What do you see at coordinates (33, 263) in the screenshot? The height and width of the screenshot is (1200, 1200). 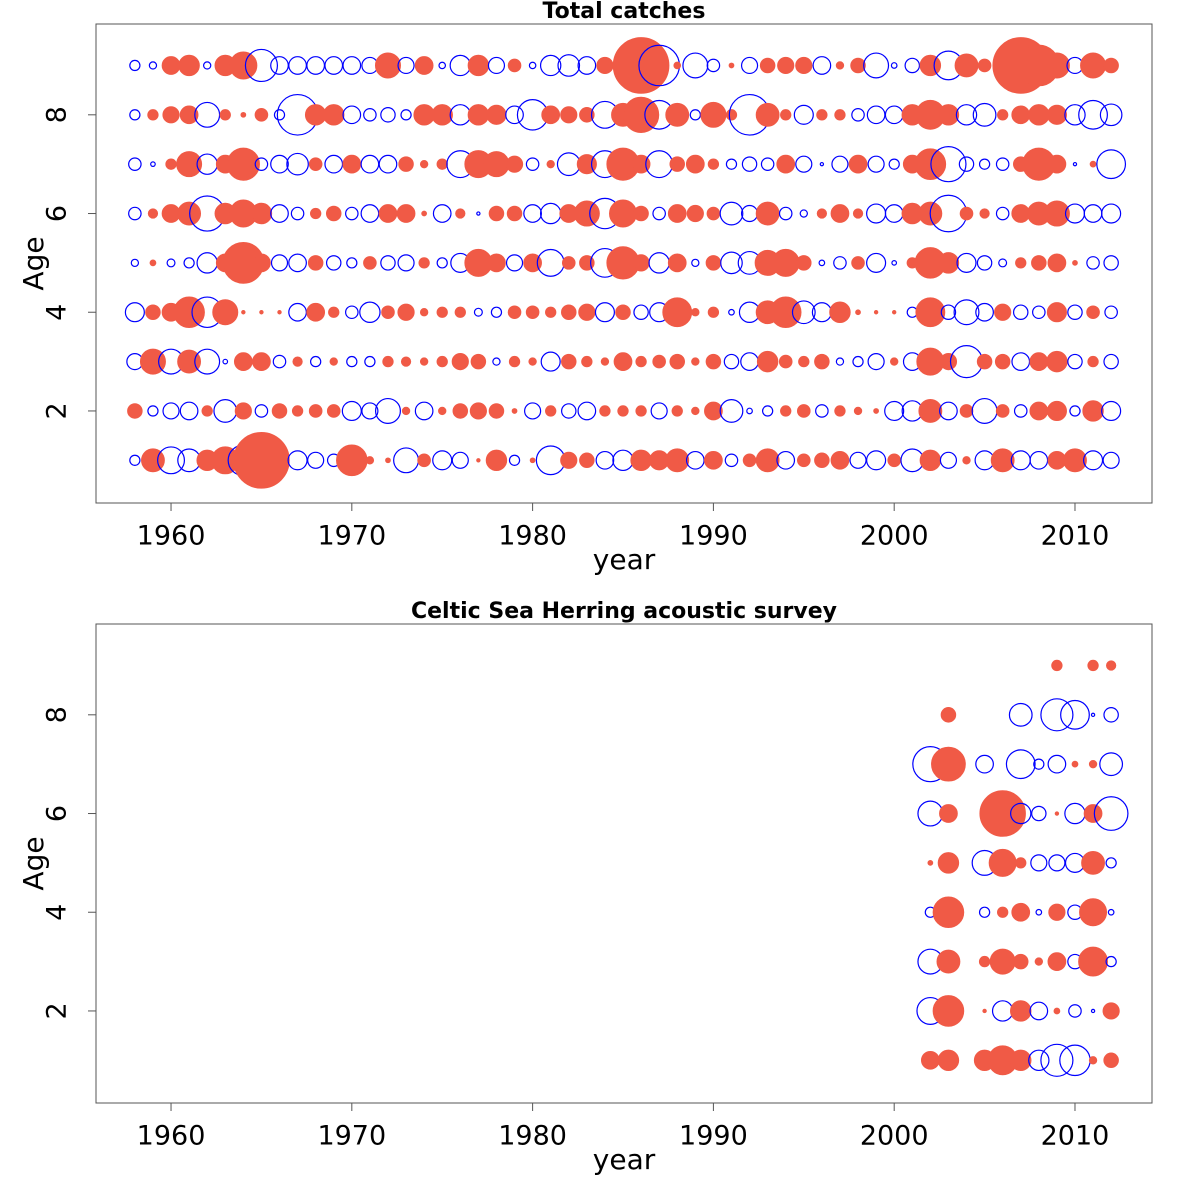 I see `y-axis-label: Age` at bounding box center [33, 263].